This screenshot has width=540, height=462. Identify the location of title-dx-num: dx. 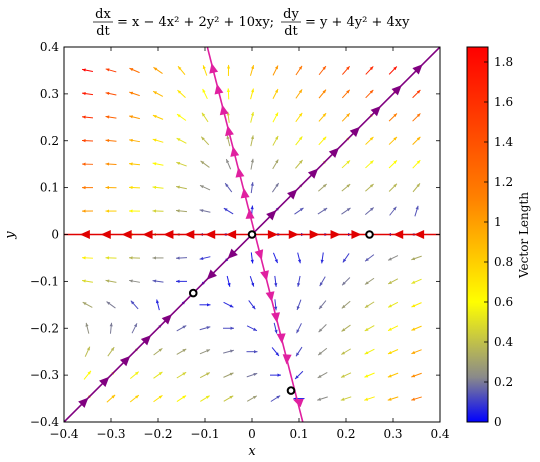
(103, 14).